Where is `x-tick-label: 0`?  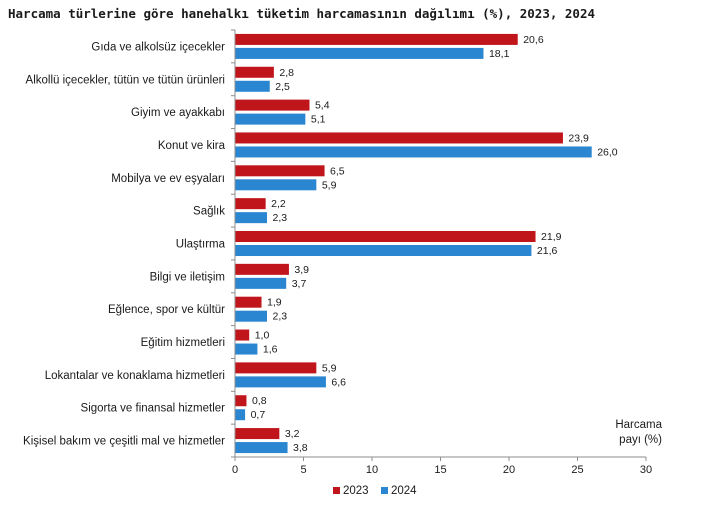
x-tick-label: 0 is located at coordinates (235, 470).